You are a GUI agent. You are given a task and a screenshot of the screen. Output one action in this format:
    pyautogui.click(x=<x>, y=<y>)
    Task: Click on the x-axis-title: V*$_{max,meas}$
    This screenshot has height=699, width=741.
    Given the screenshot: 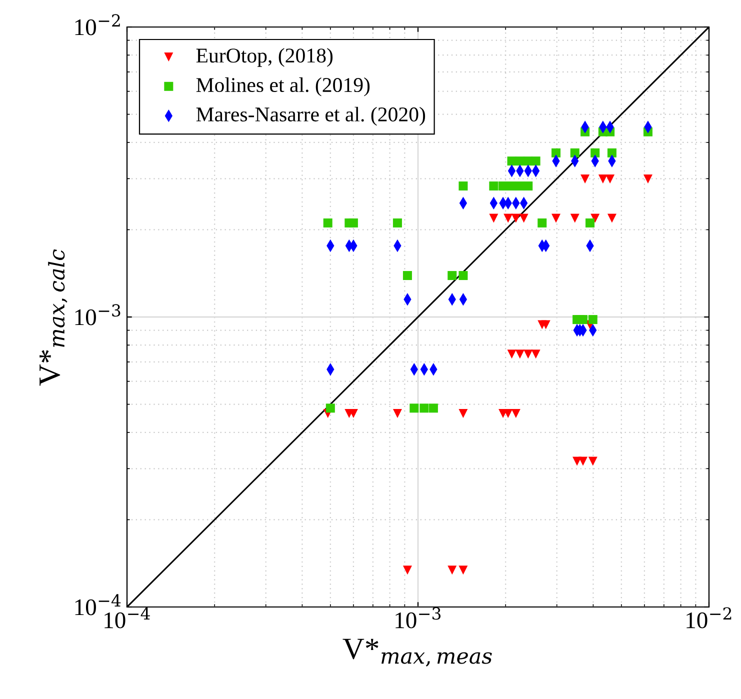 What is the action you would take?
    pyautogui.click(x=417, y=652)
    